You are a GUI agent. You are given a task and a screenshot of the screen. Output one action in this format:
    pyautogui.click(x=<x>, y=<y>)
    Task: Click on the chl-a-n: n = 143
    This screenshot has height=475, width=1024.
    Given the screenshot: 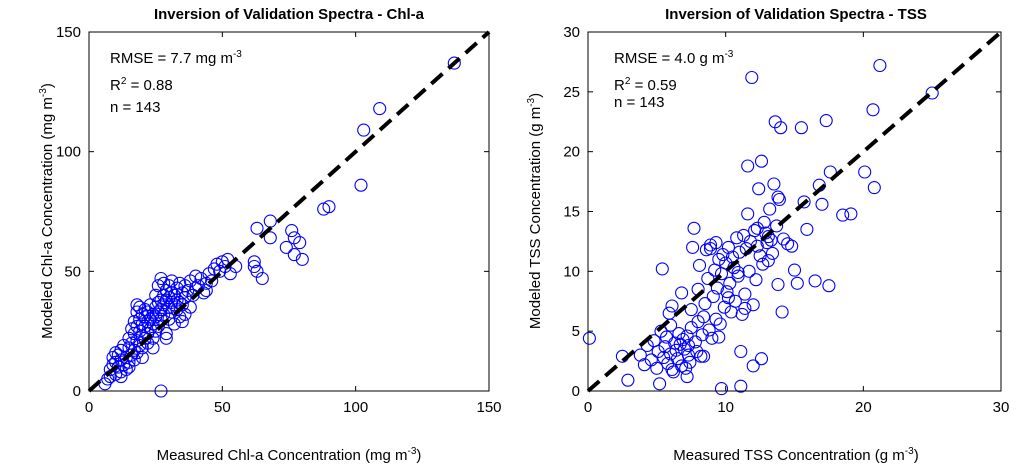 What is the action you would take?
    pyautogui.click(x=135, y=107)
    